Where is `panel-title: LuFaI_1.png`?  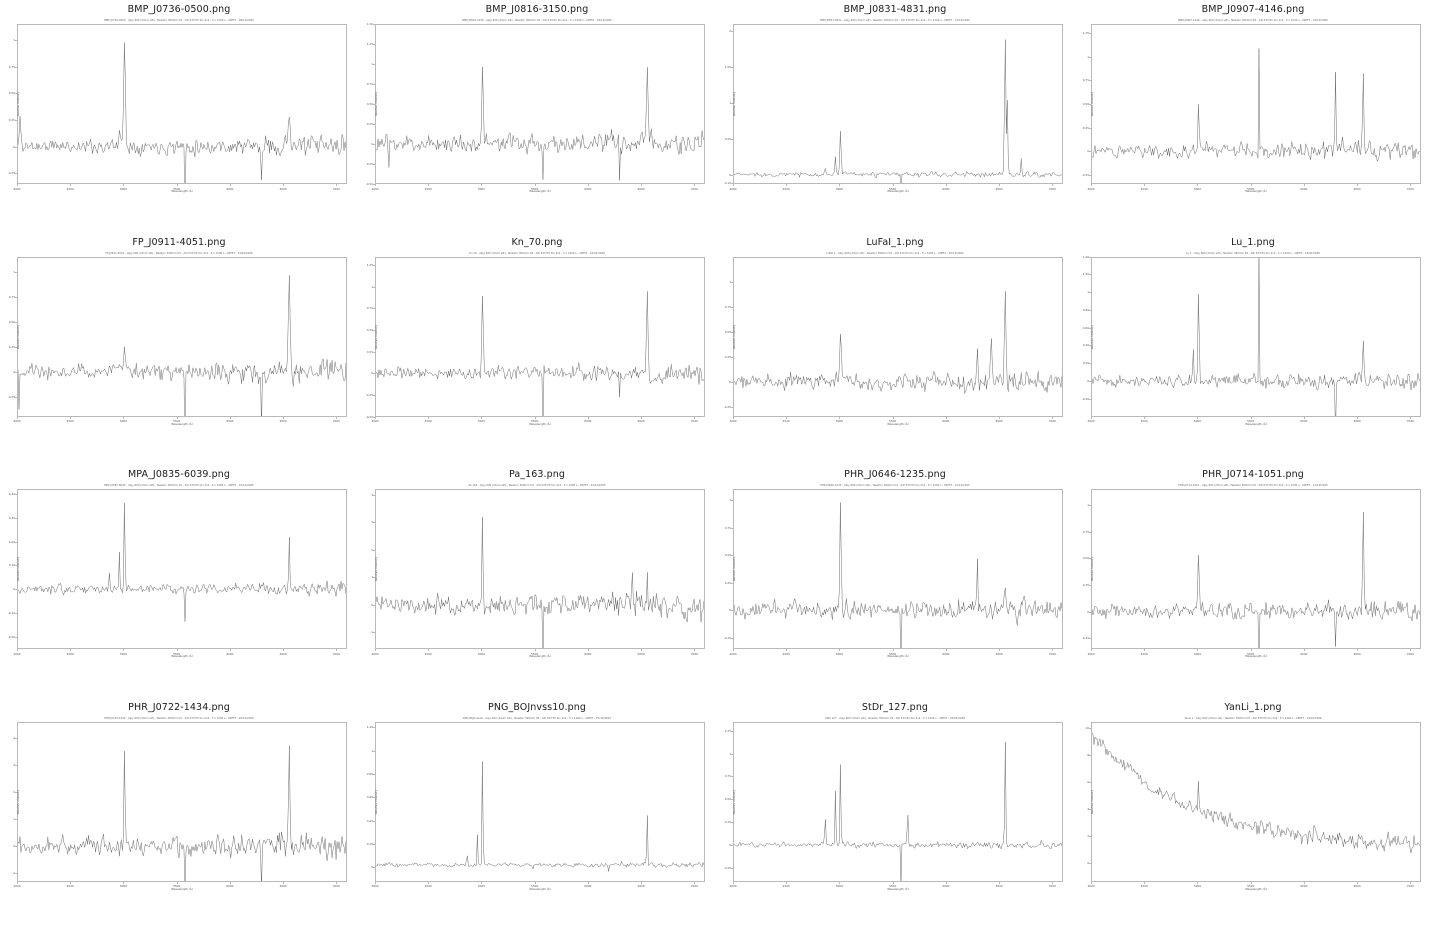 panel-title: LuFaI_1.png is located at coordinates (895, 242).